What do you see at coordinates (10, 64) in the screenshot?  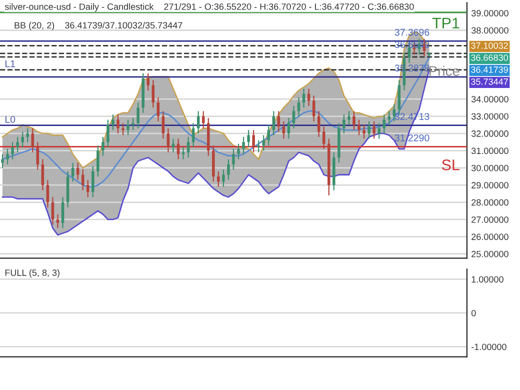 I see `annotation: L1` at bounding box center [10, 64].